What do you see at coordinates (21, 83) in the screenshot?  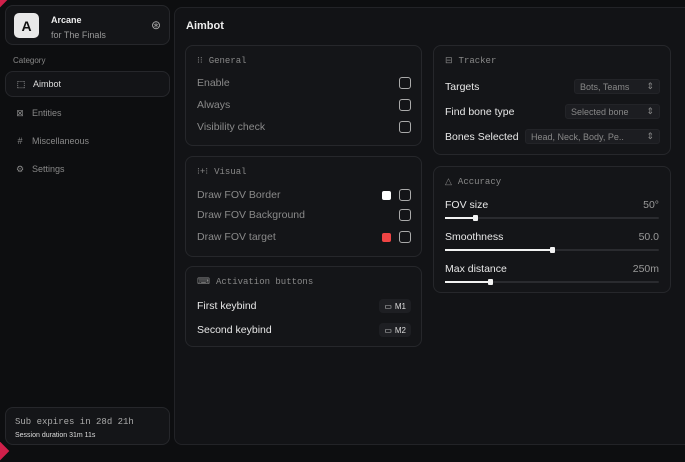 I see `crosshair-icon: ⬚` at bounding box center [21, 83].